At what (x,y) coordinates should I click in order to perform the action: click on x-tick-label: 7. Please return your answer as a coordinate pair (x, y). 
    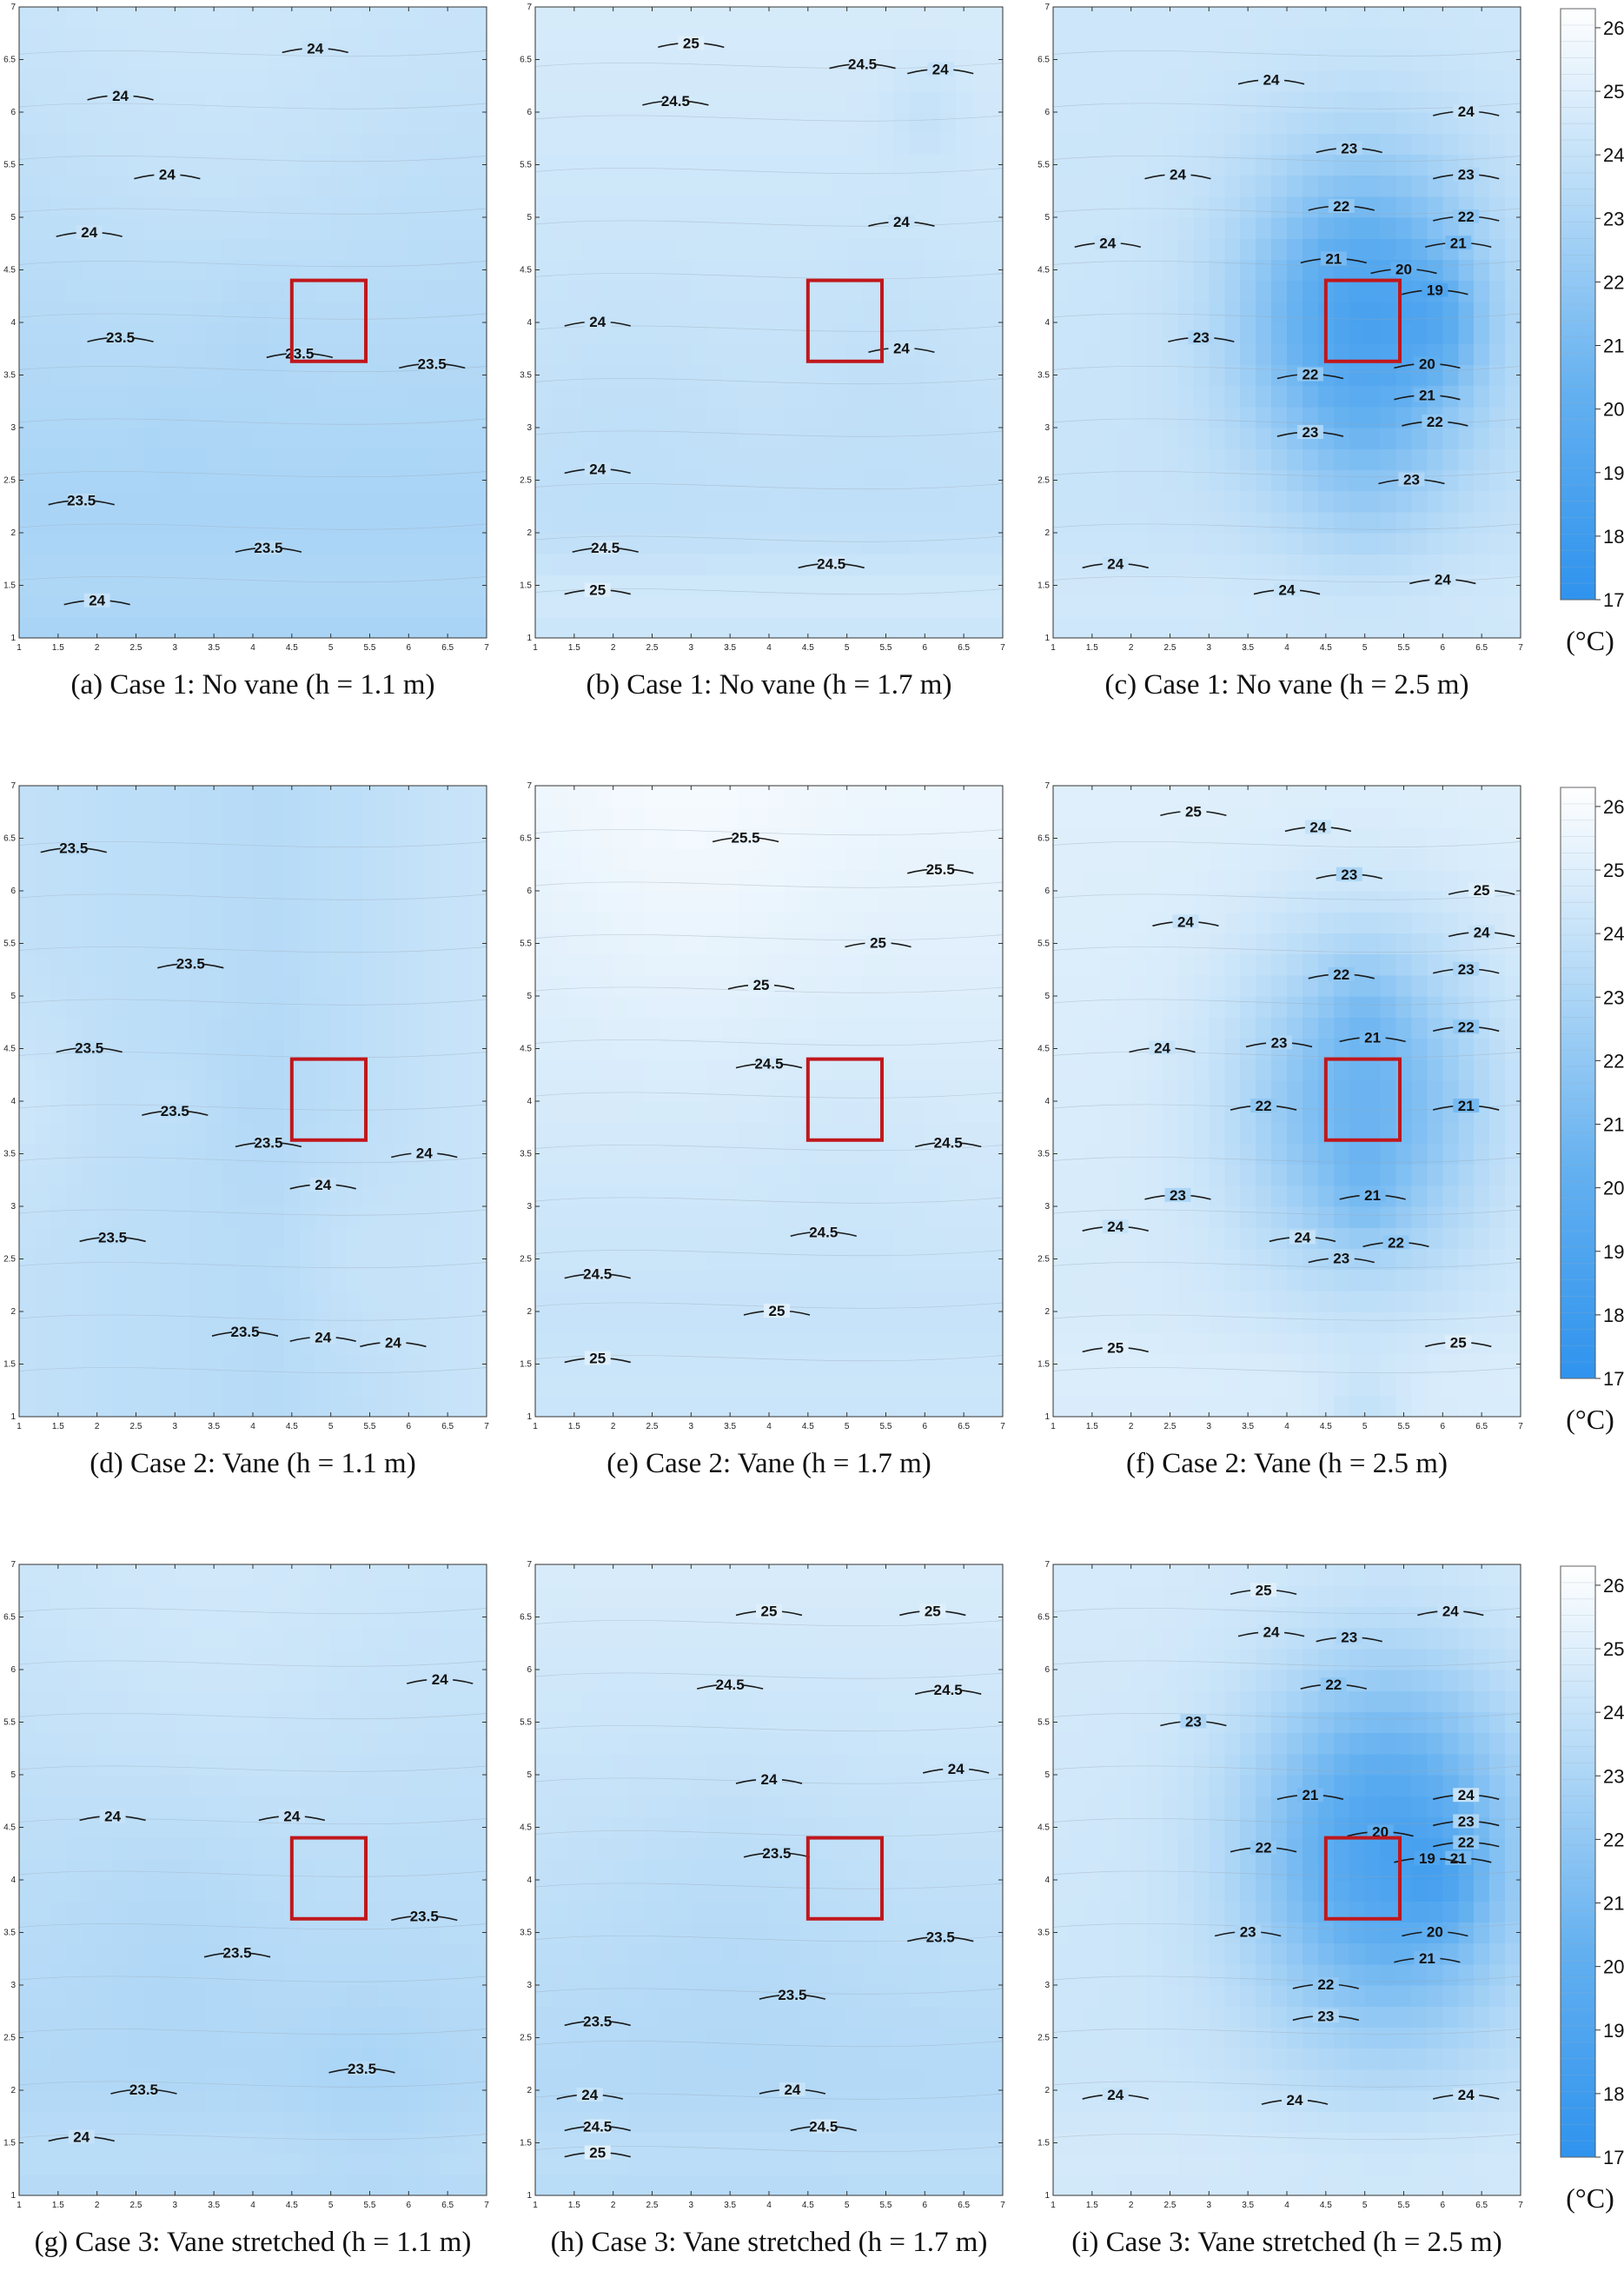
    Looking at the image, I should click on (1520, 648).